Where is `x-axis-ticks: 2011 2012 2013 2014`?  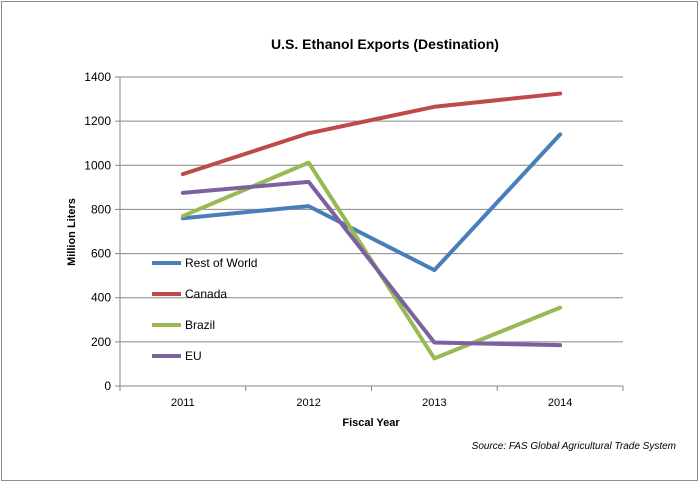 x-axis-ticks: 2011 2012 2013 2014 is located at coordinates (371, 397).